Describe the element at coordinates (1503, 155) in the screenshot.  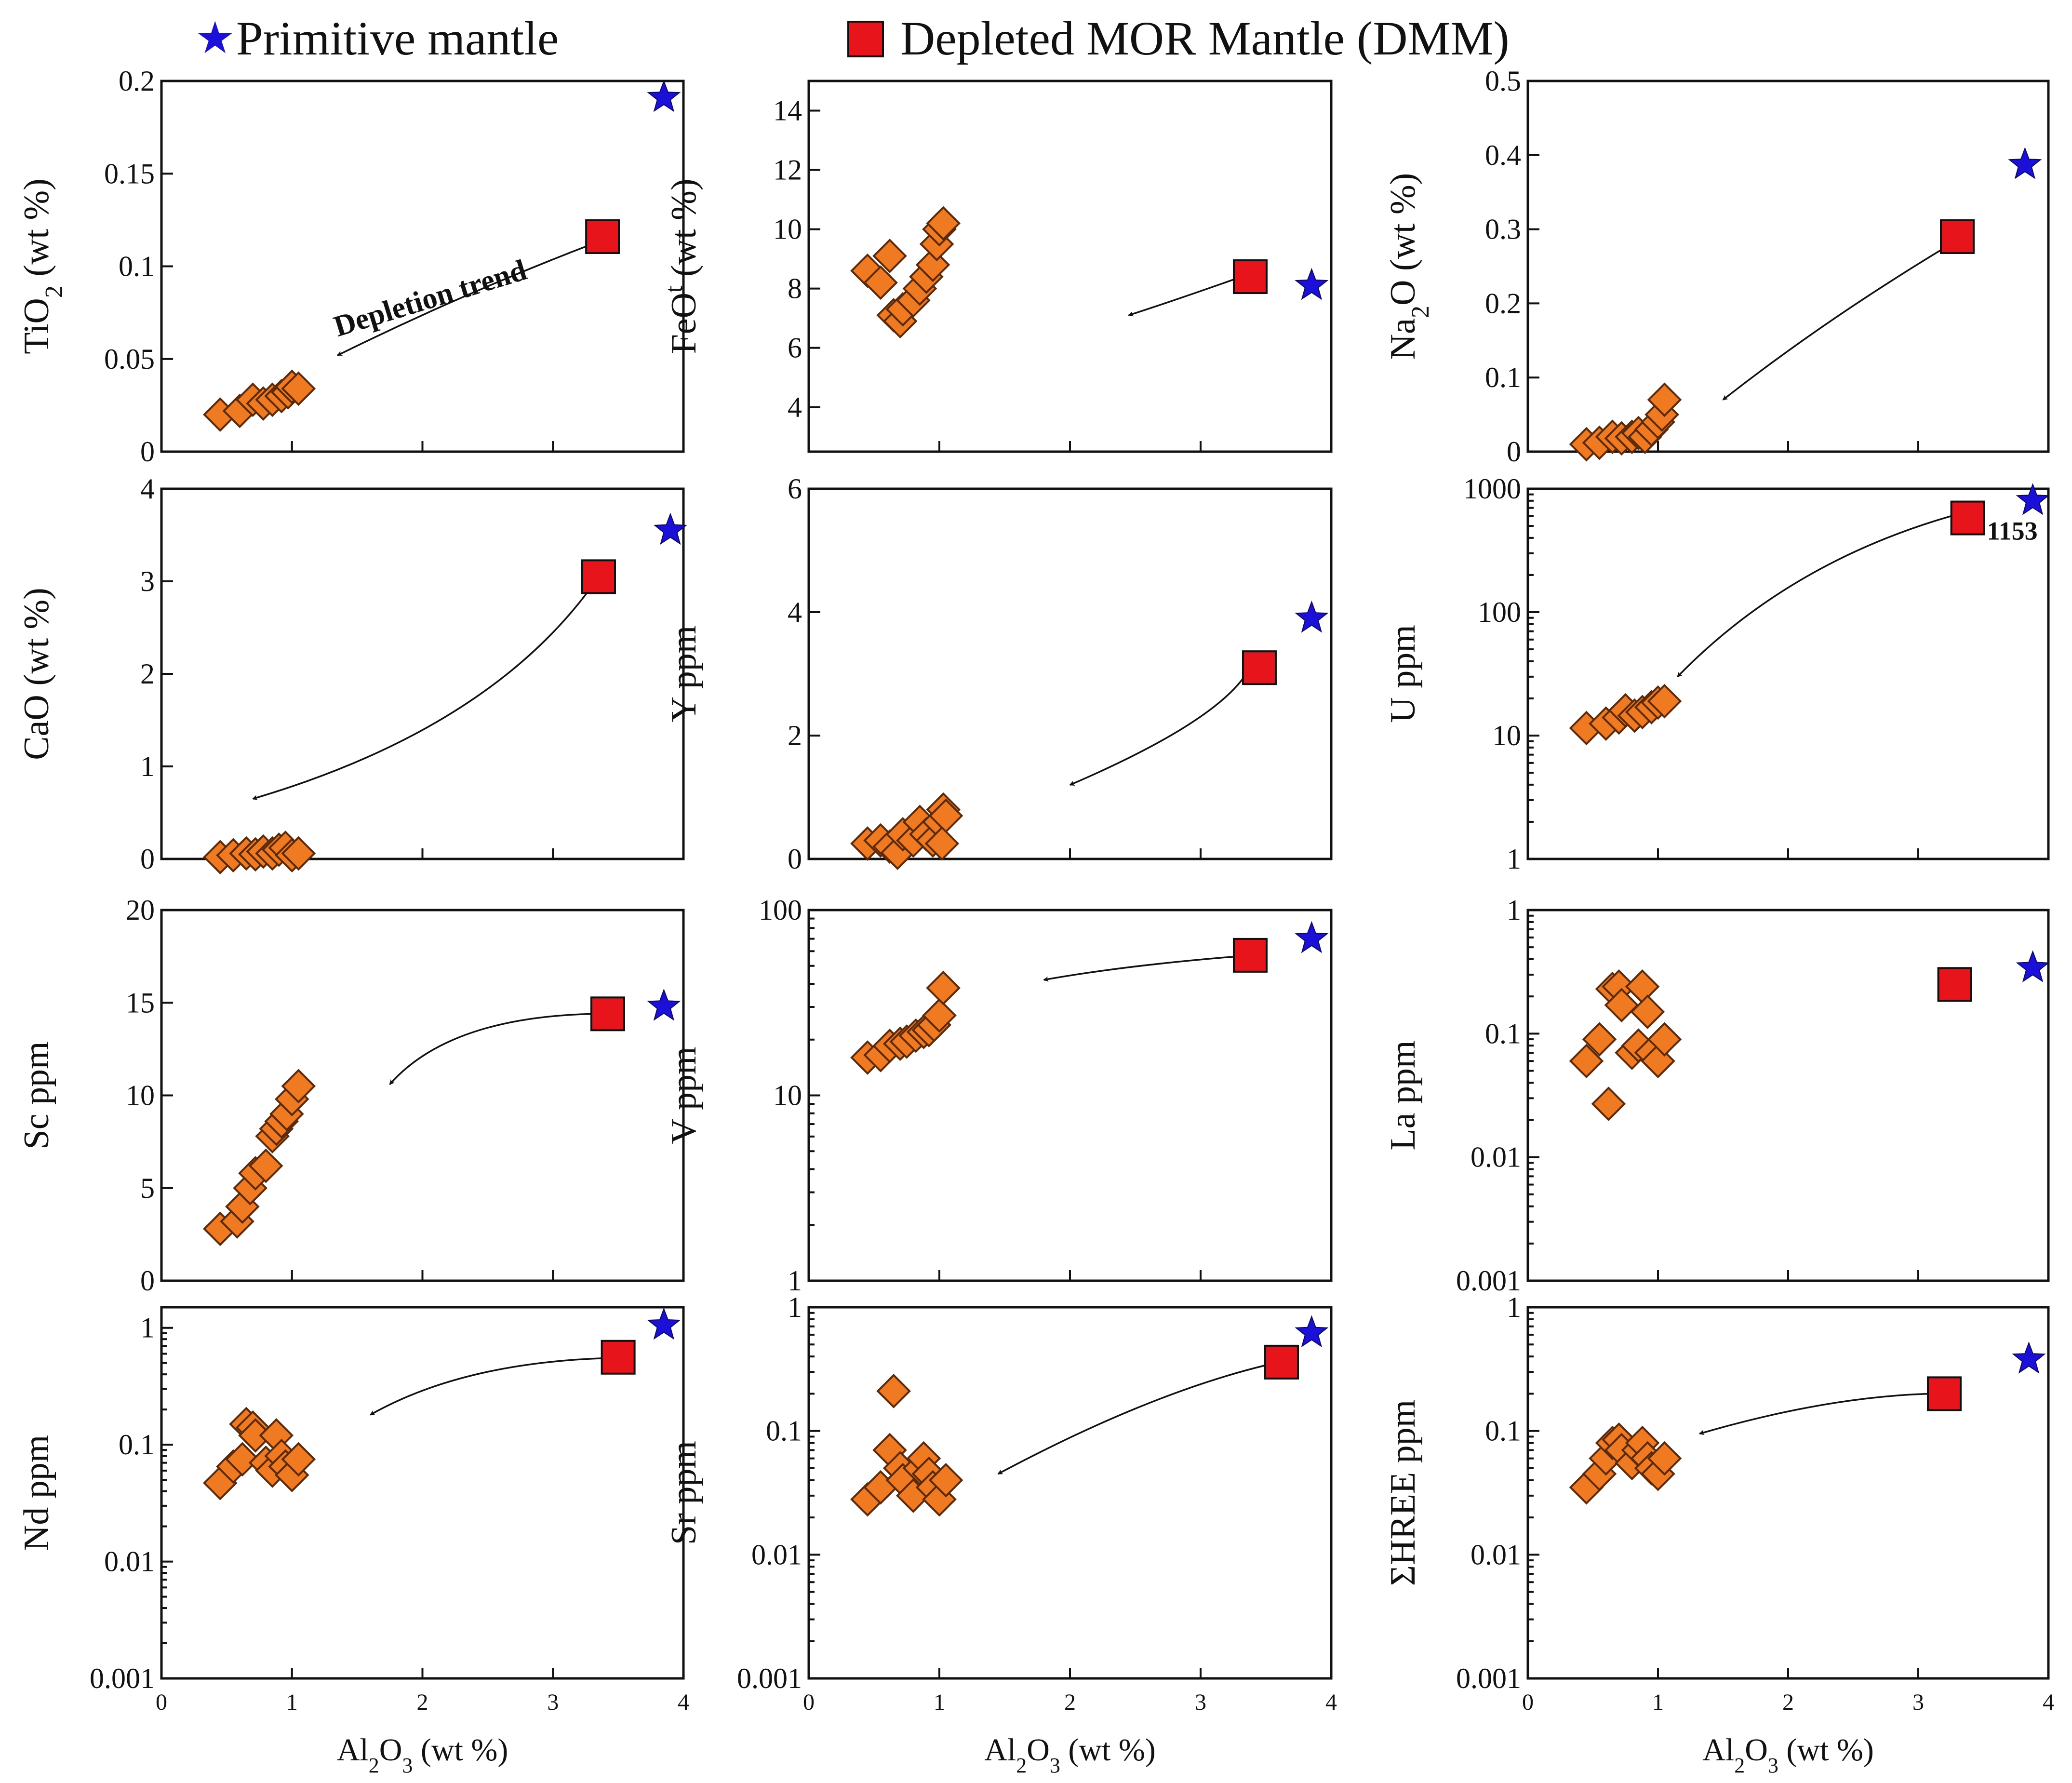
I see `y-tick-label: 0.4` at that location.